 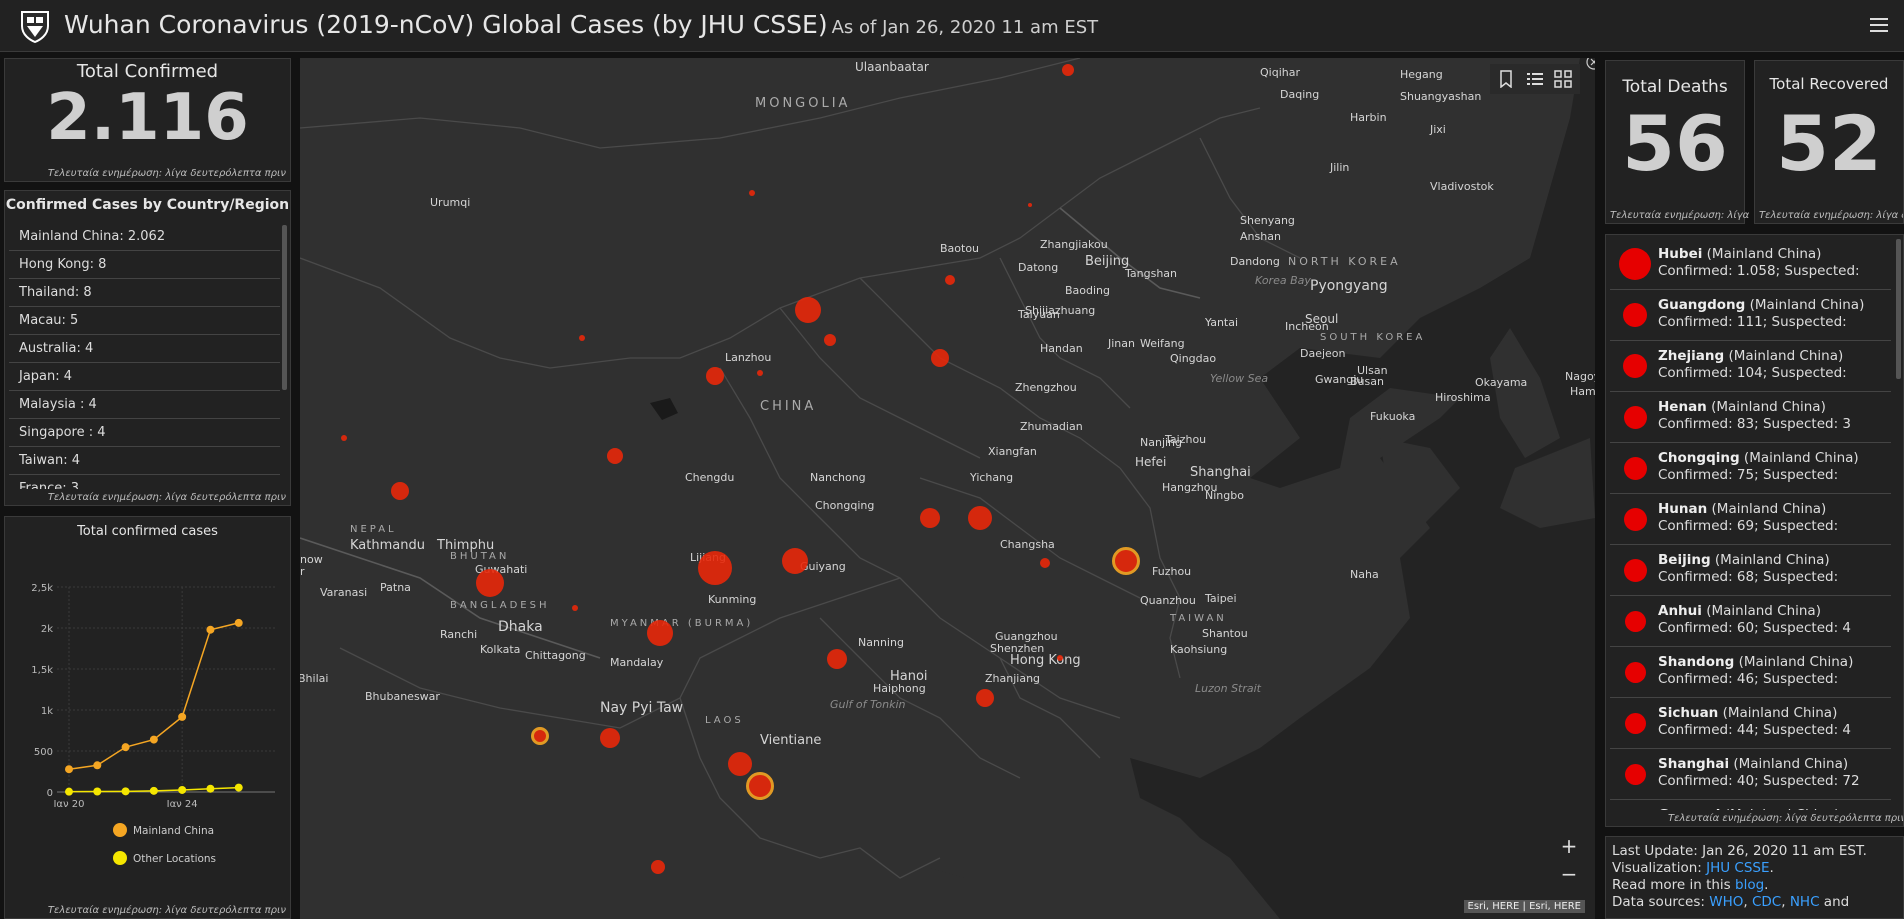 What do you see at coordinates (1766, 902) in the screenshot?
I see `cdc-link: CDC` at bounding box center [1766, 902].